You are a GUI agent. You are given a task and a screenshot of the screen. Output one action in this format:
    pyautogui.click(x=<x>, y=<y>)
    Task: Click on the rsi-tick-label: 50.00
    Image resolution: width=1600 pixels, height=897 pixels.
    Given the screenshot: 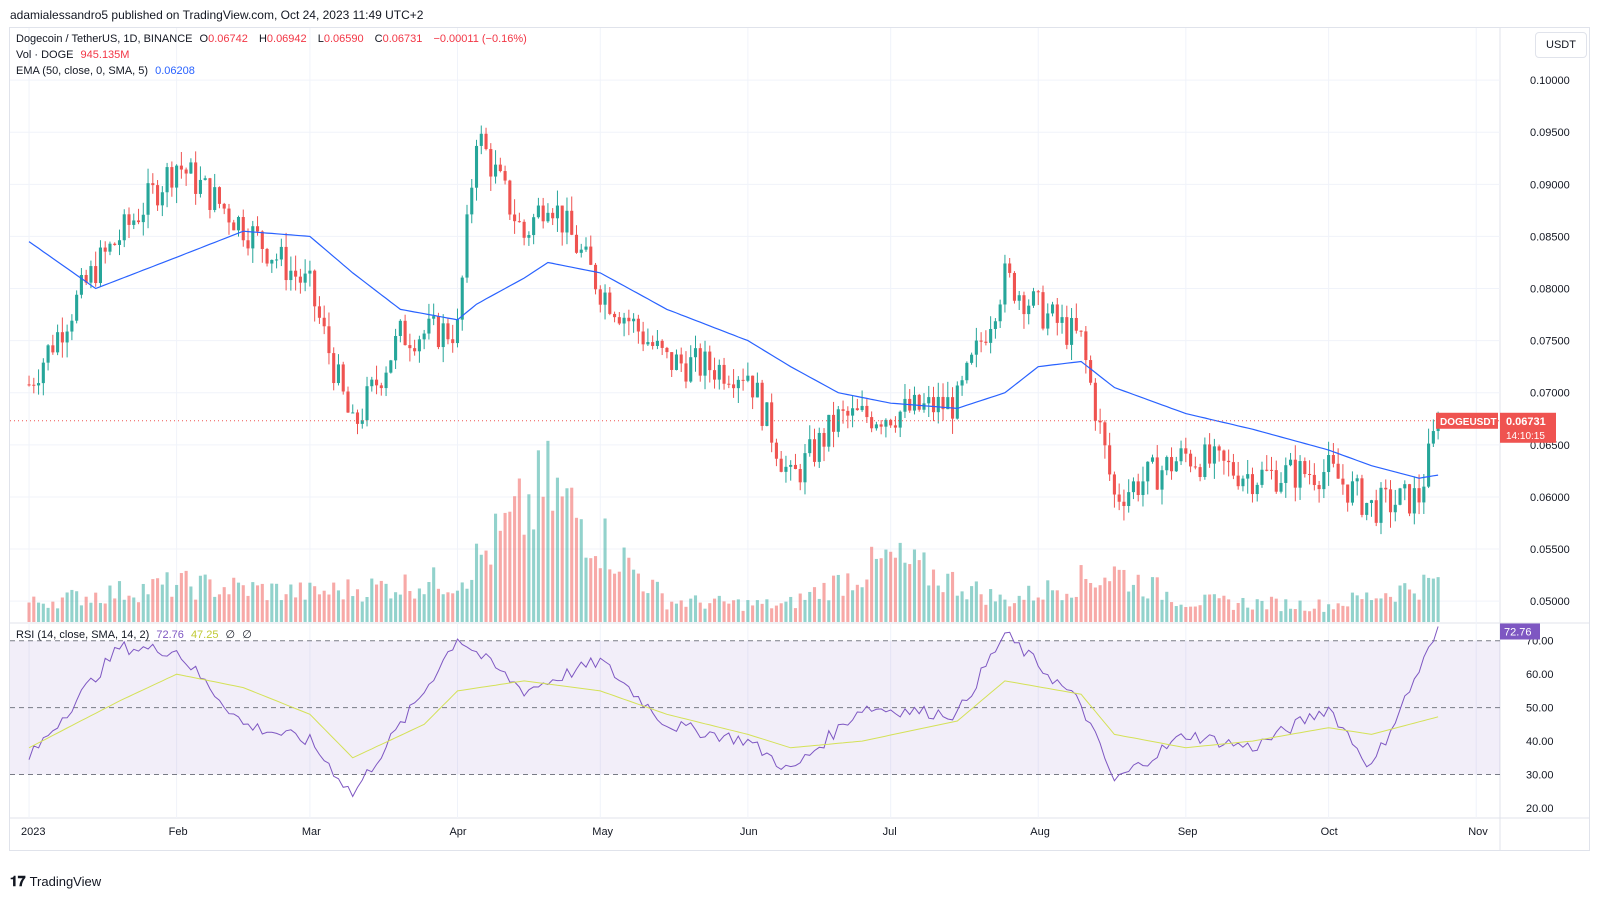 What is the action you would take?
    pyautogui.click(x=1540, y=709)
    